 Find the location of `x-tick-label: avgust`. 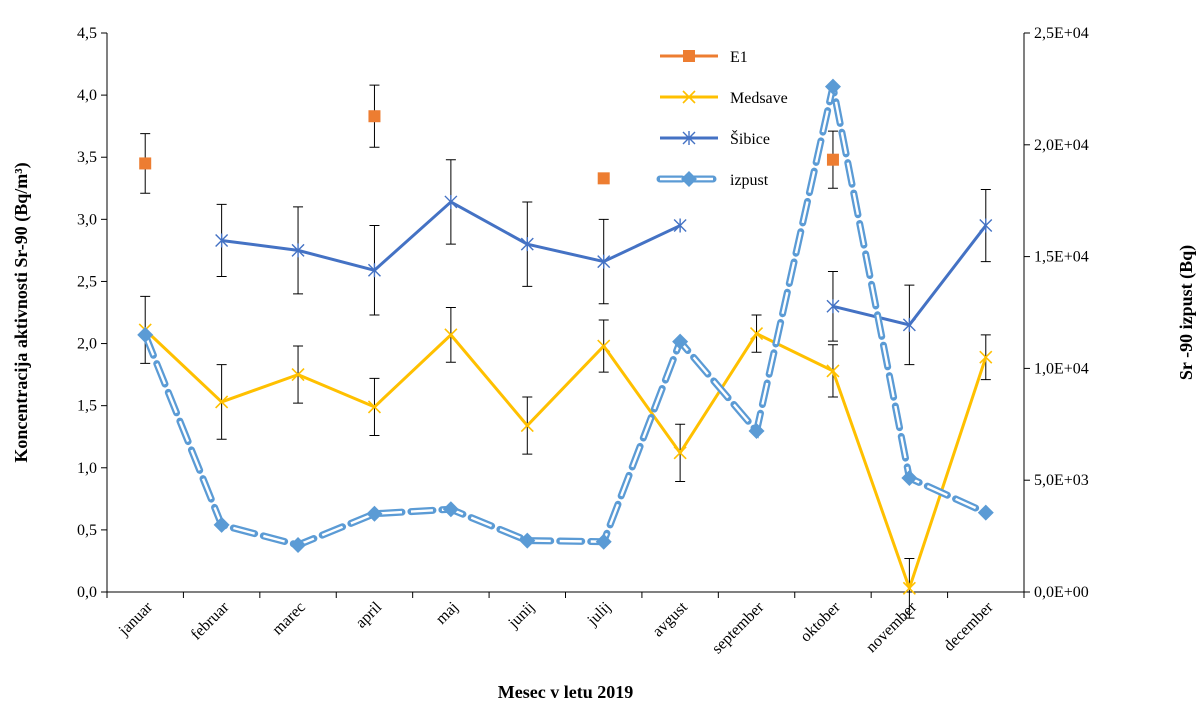

x-tick-label: avgust is located at coordinates (670, 619).